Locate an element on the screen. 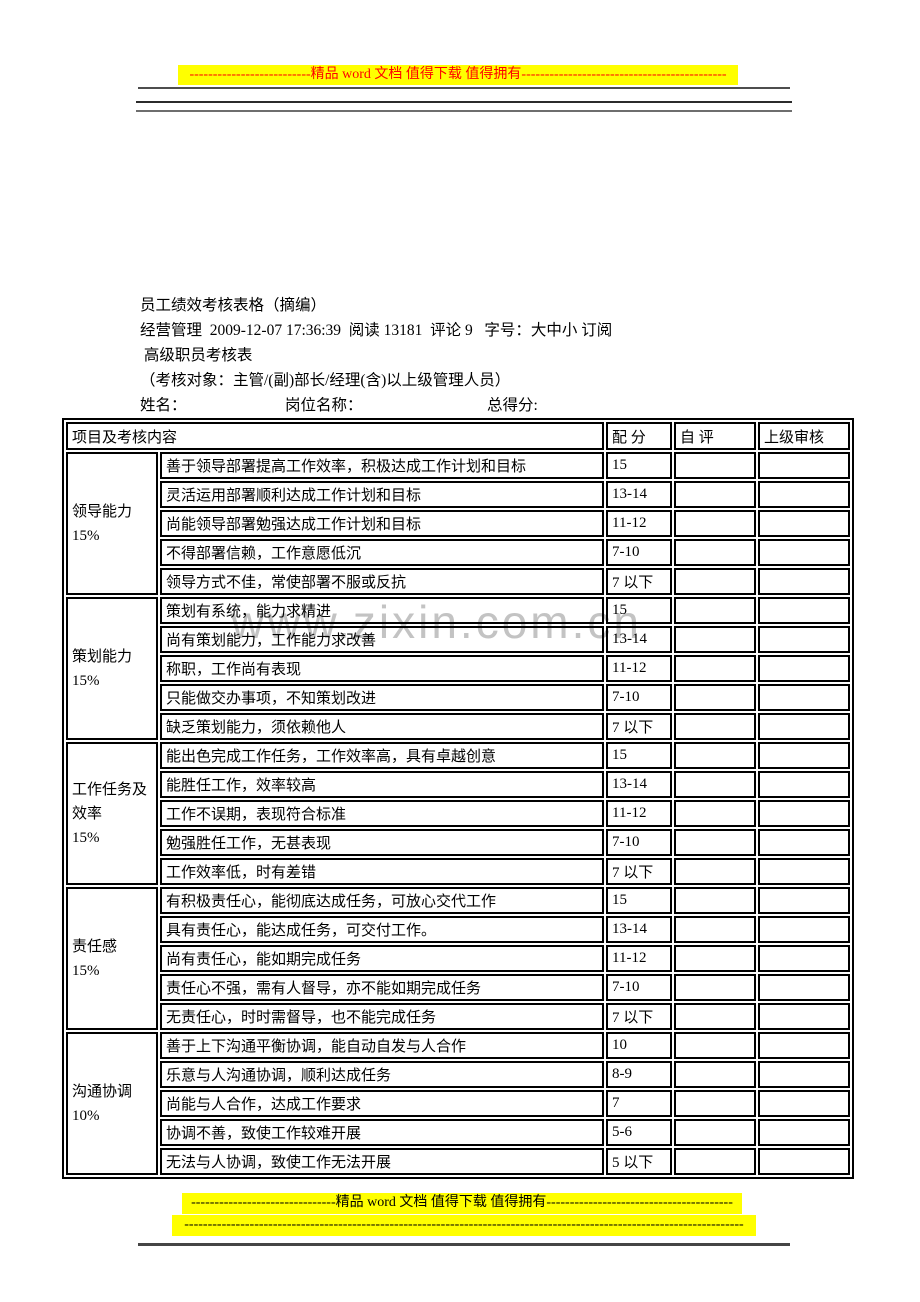 The image size is (920, 1302). table-row: 只能做交办事项，不知策划改进 7-10 is located at coordinates (458, 697).